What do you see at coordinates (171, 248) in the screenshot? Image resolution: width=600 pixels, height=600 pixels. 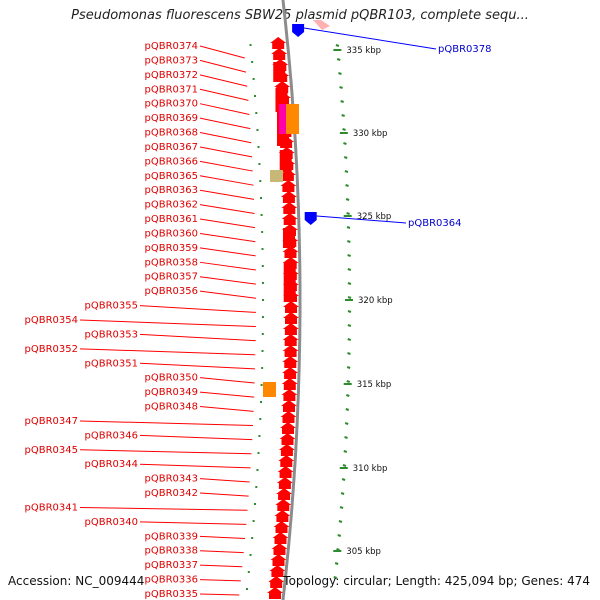 I see `gene-label: pQBR0359` at bounding box center [171, 248].